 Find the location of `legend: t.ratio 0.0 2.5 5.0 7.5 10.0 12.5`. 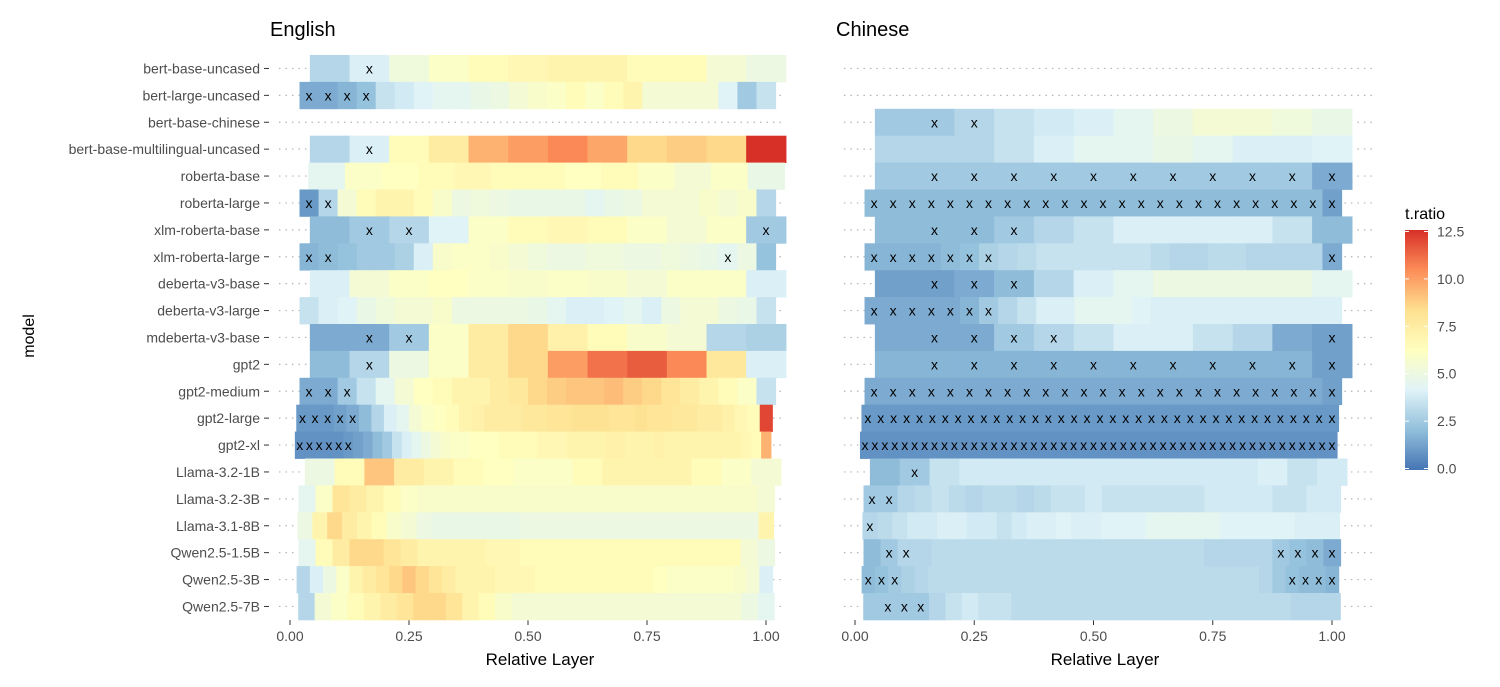

legend: t.ratio 0.0 2.5 5.0 7.5 10.0 12.5 is located at coordinates (1434, 341).